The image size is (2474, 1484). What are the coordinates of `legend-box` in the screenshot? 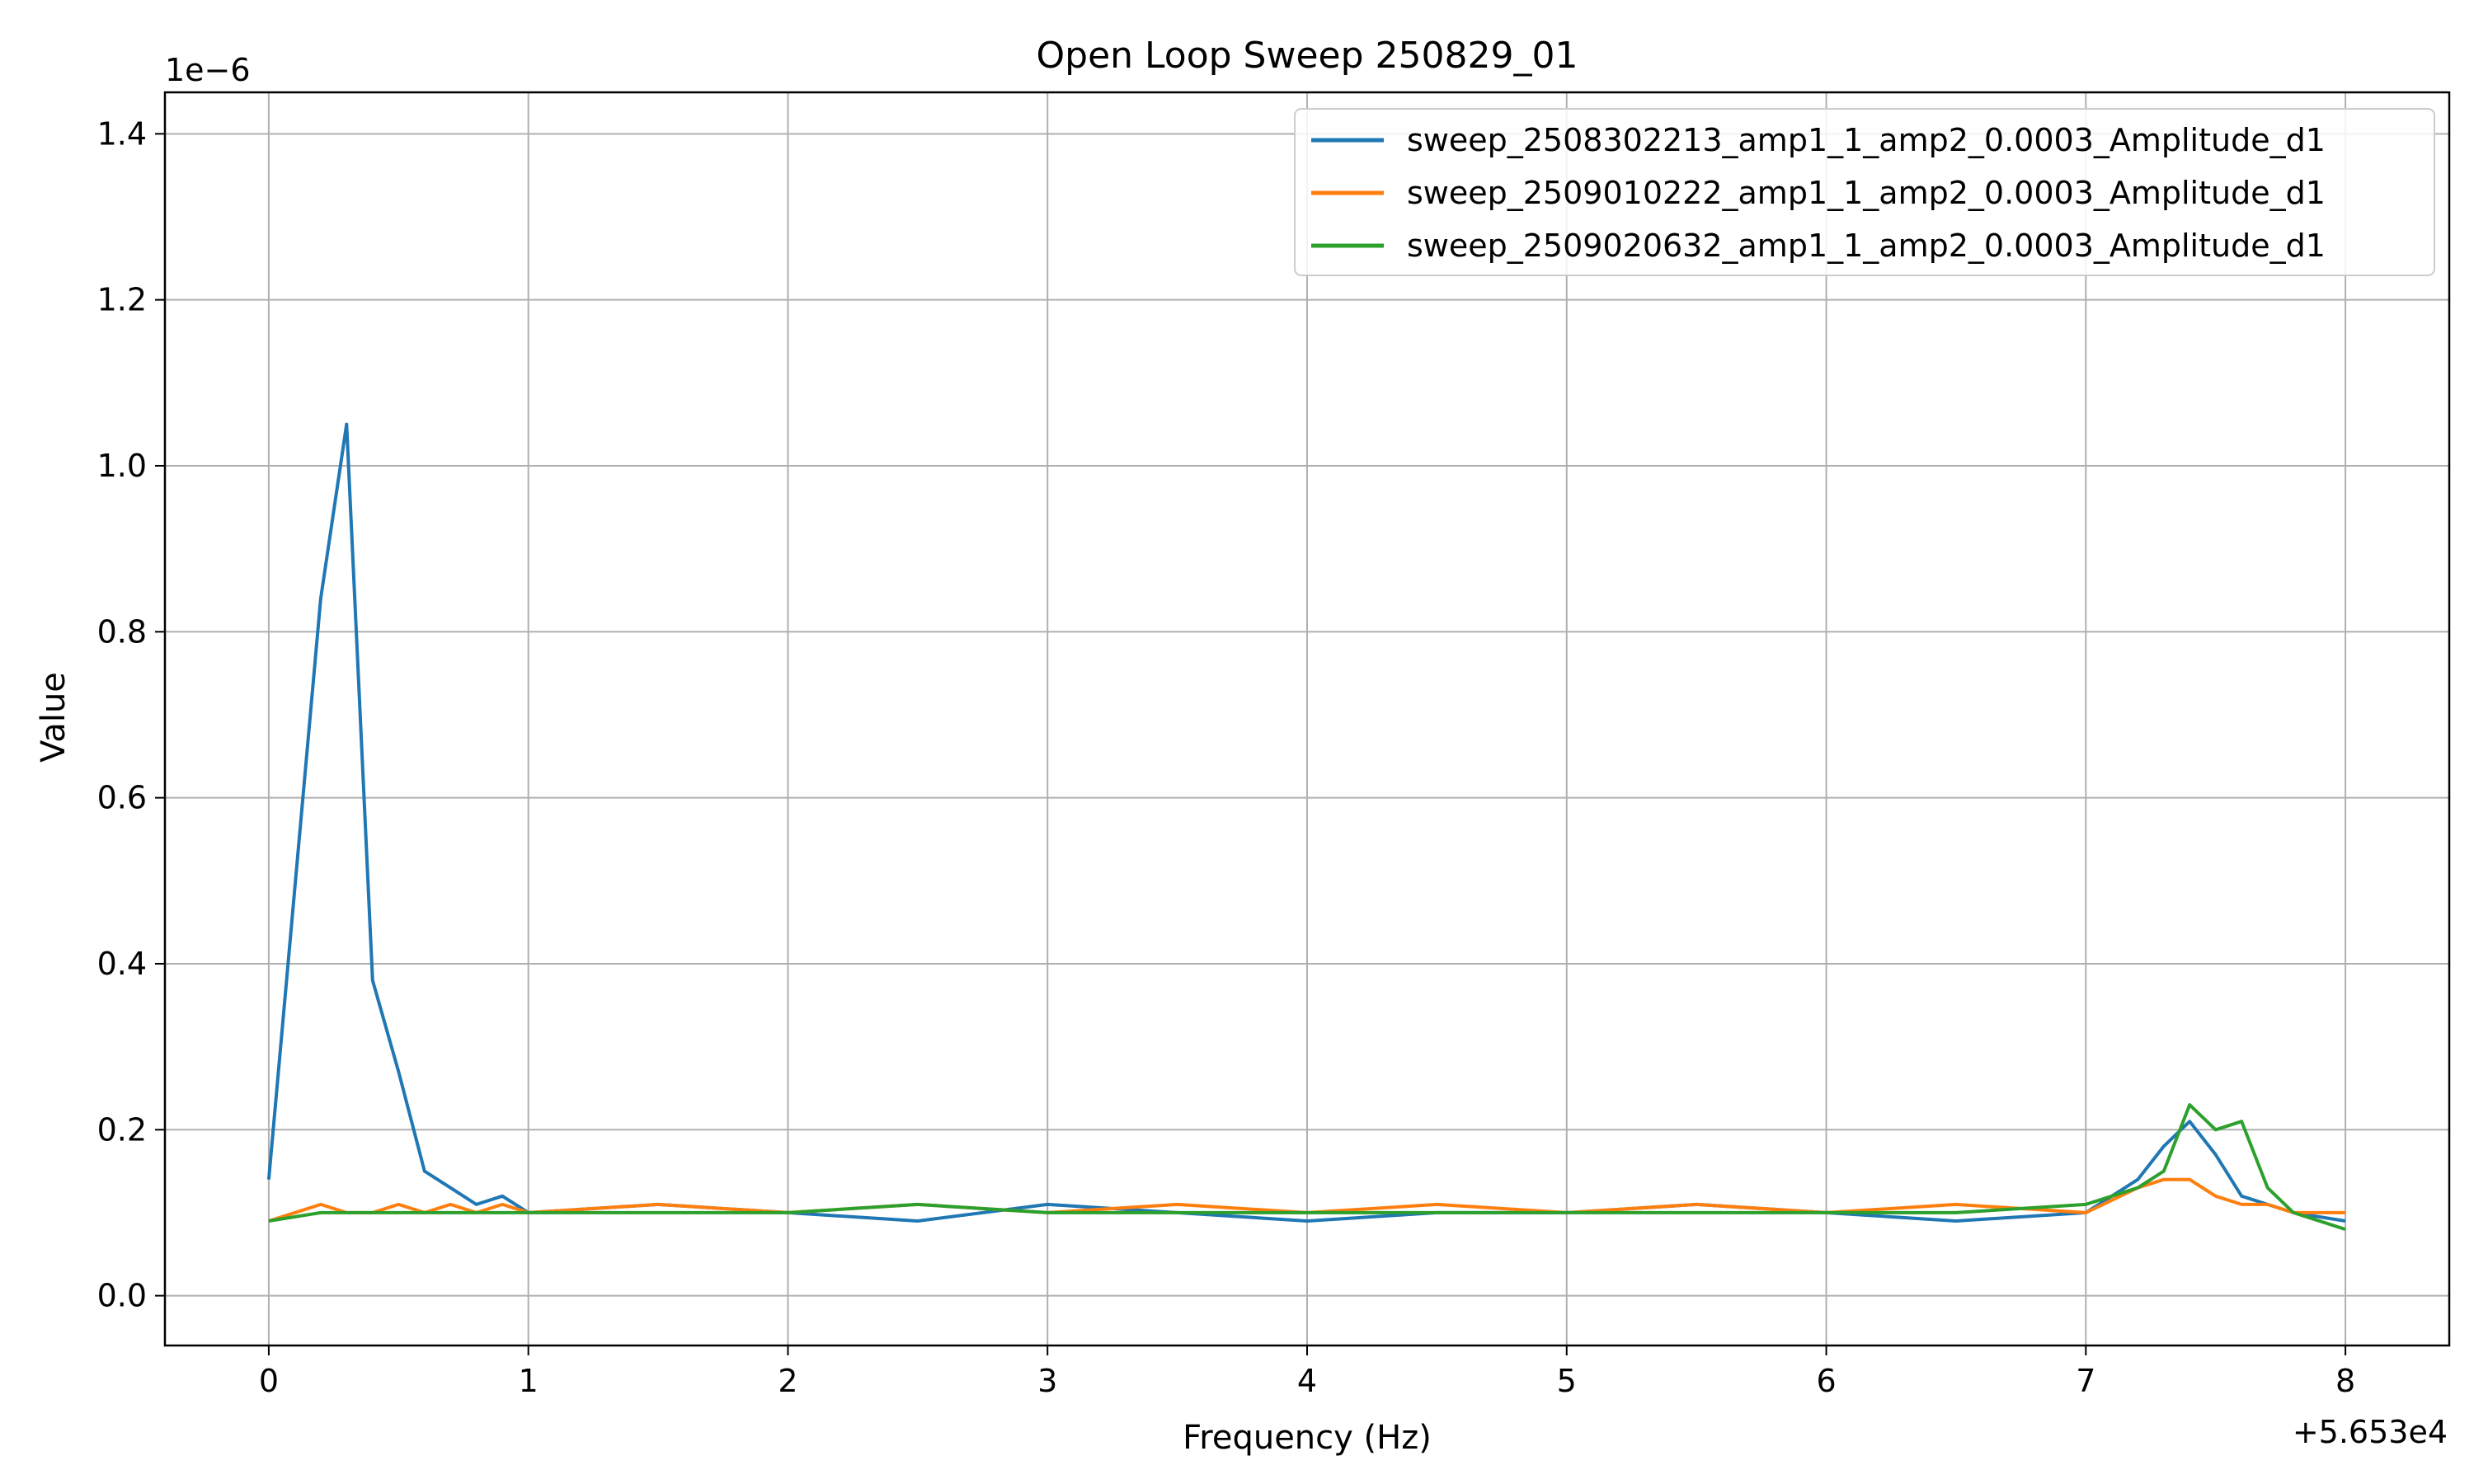 It's located at (1864, 192).